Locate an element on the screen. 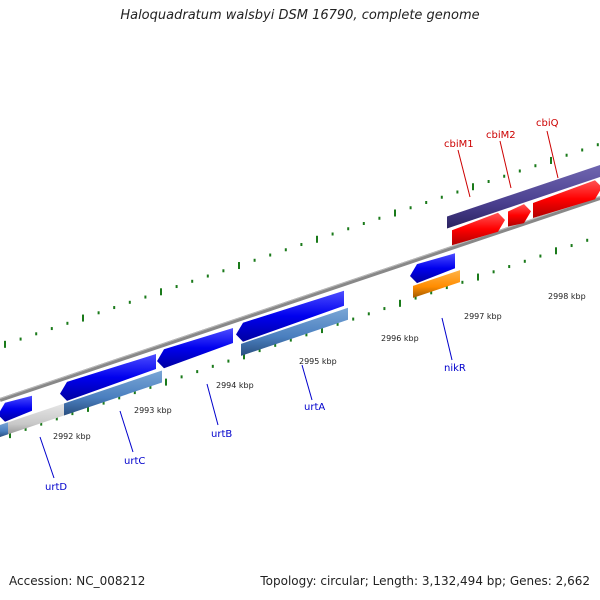 The image size is (600, 600). gene-leader-urtC is located at coordinates (126, 431).